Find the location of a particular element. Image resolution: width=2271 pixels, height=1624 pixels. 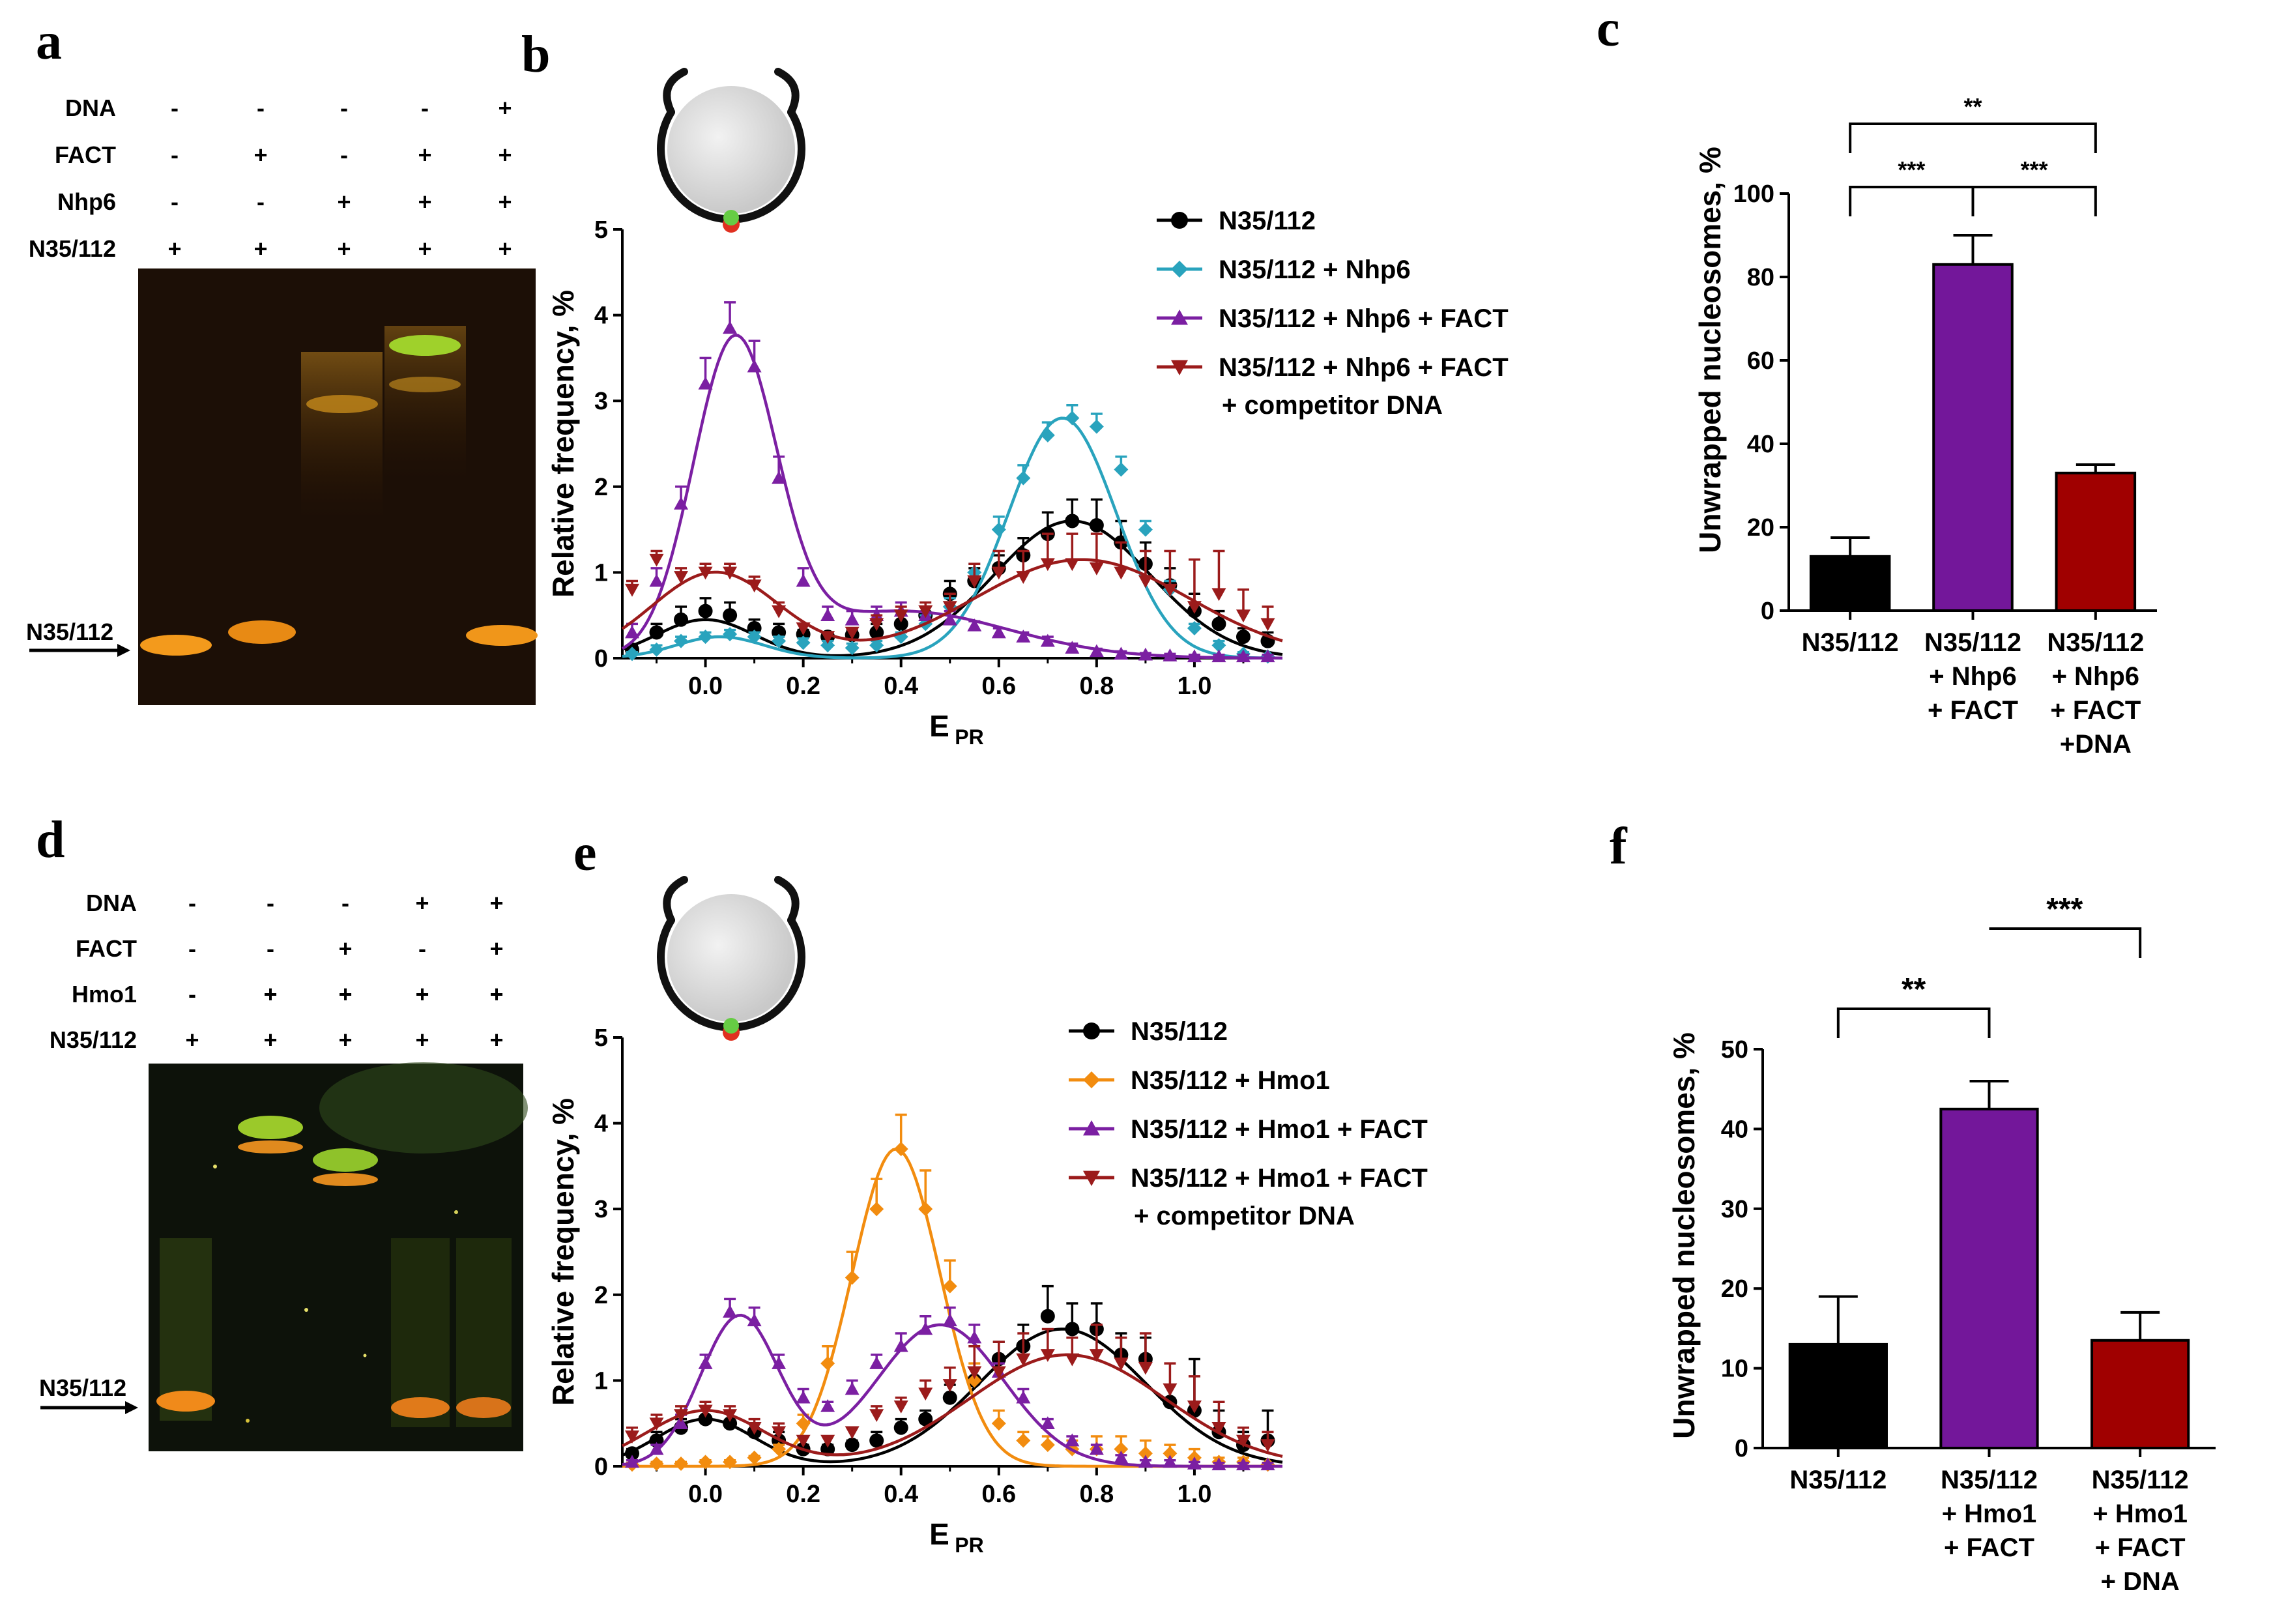

y-tick-label: 50 is located at coordinates (1734, 1050).